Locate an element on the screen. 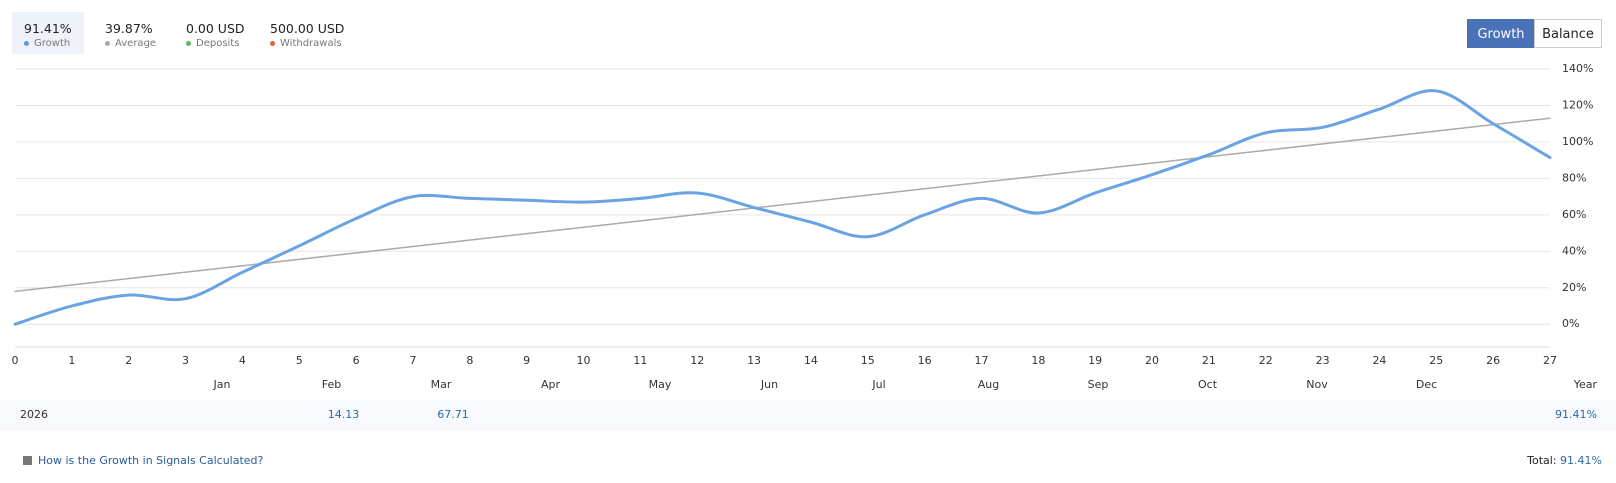  footer-total: Total: 91.41% is located at coordinates (1564, 460).